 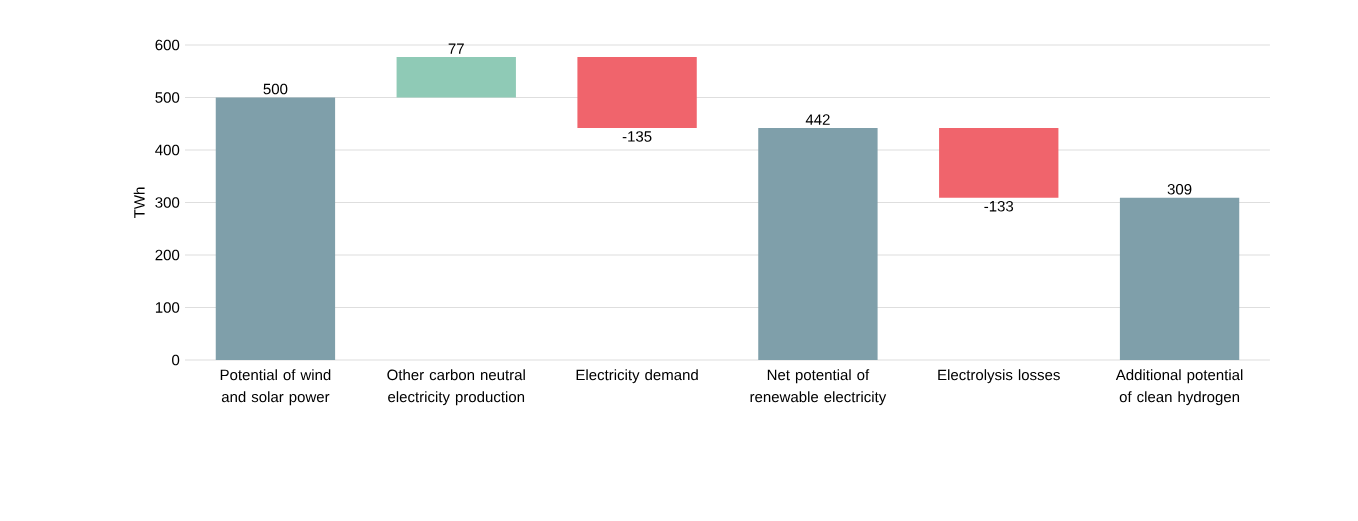 What do you see at coordinates (167, 202) in the screenshot?
I see `y-tick-label: 300` at bounding box center [167, 202].